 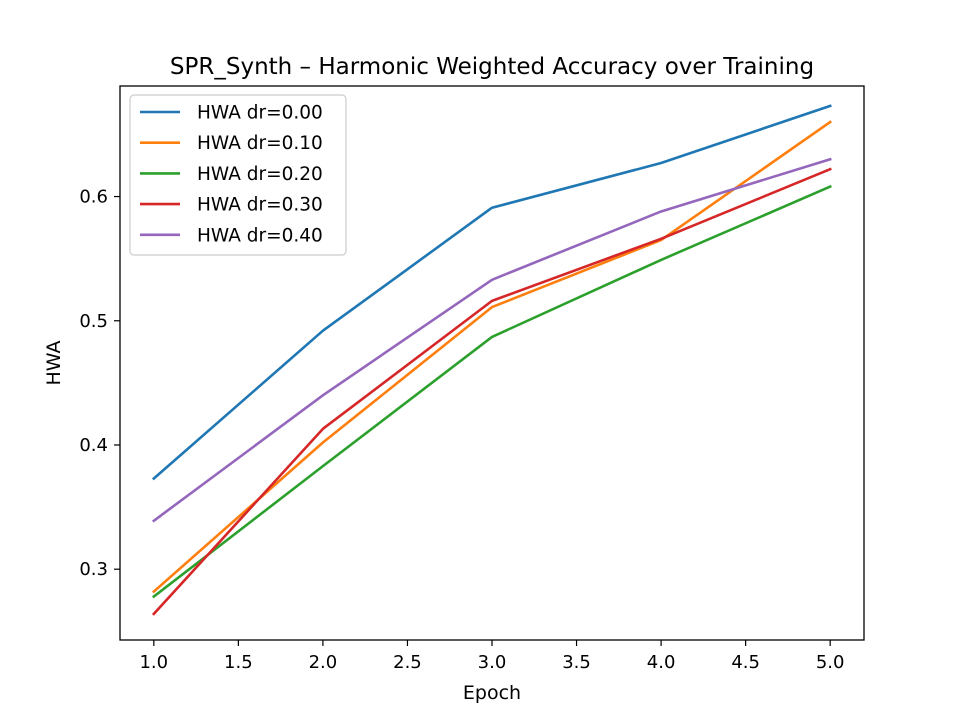 I want to click on x-tick-label: 4.0, so click(x=661, y=662).